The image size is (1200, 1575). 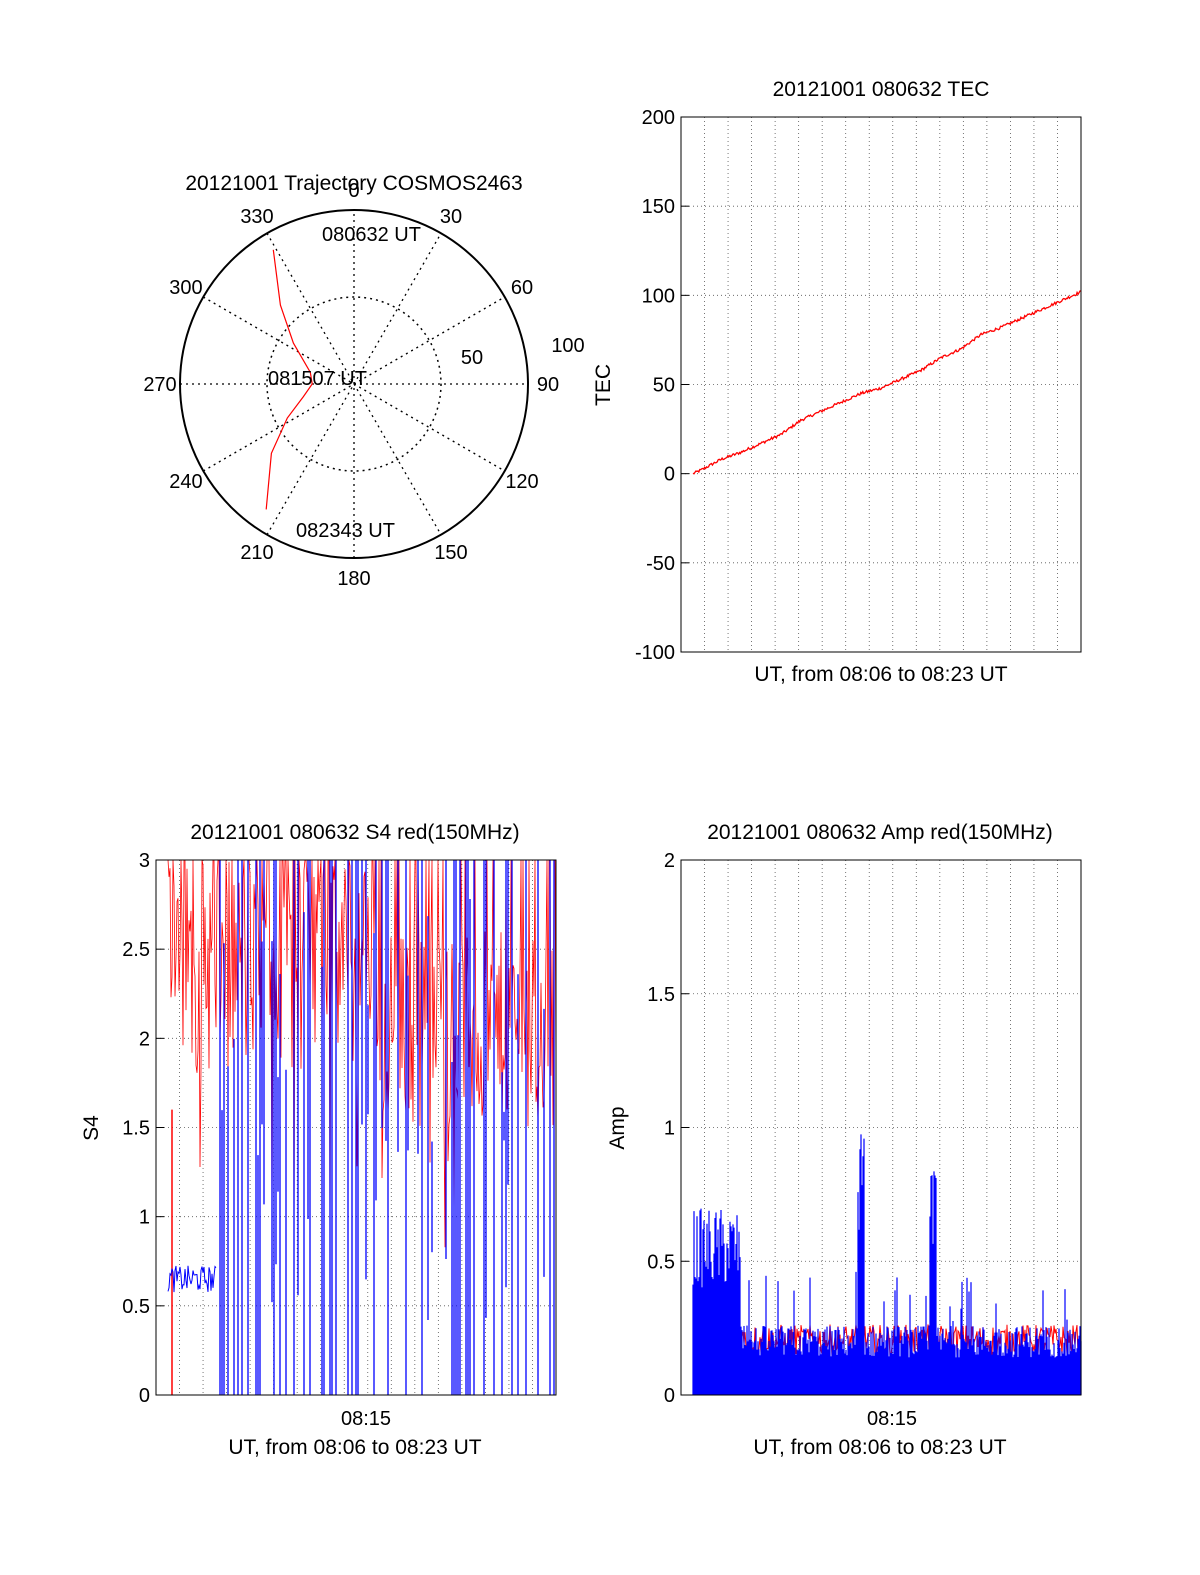 I want to click on polar-angle-label-330: 330, so click(x=256, y=217).